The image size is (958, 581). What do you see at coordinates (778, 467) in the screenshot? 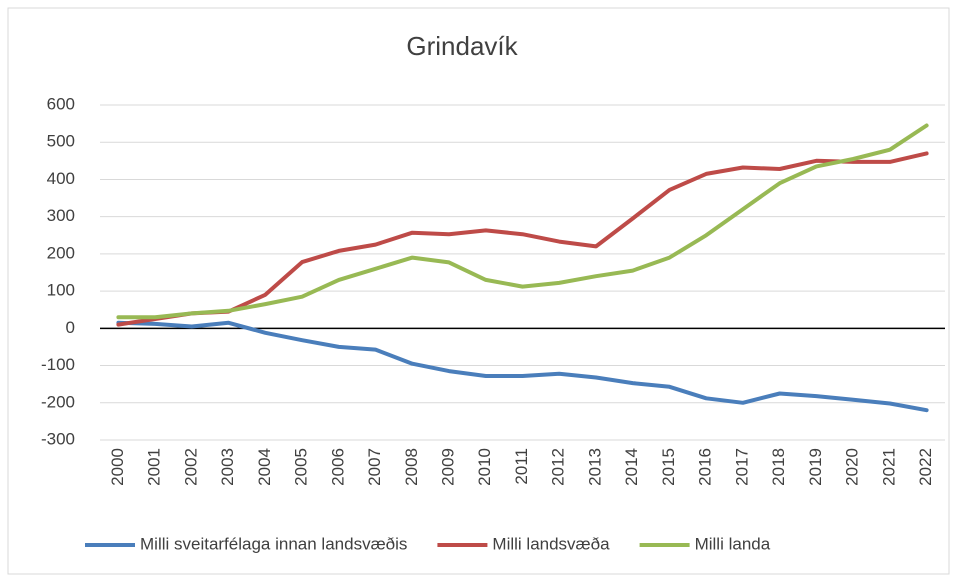
I see `x-tick-label: 2018` at bounding box center [778, 467].